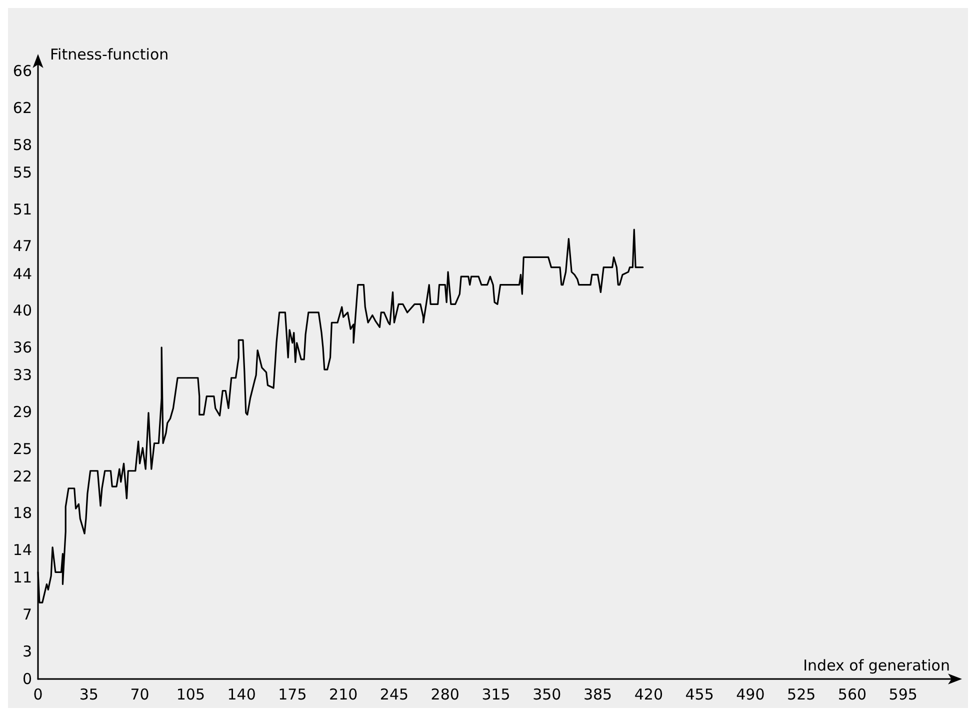 Image resolution: width=976 pixels, height=709 pixels. Describe the element at coordinates (22, 145) in the screenshot. I see `y-tick-label: 58` at that location.